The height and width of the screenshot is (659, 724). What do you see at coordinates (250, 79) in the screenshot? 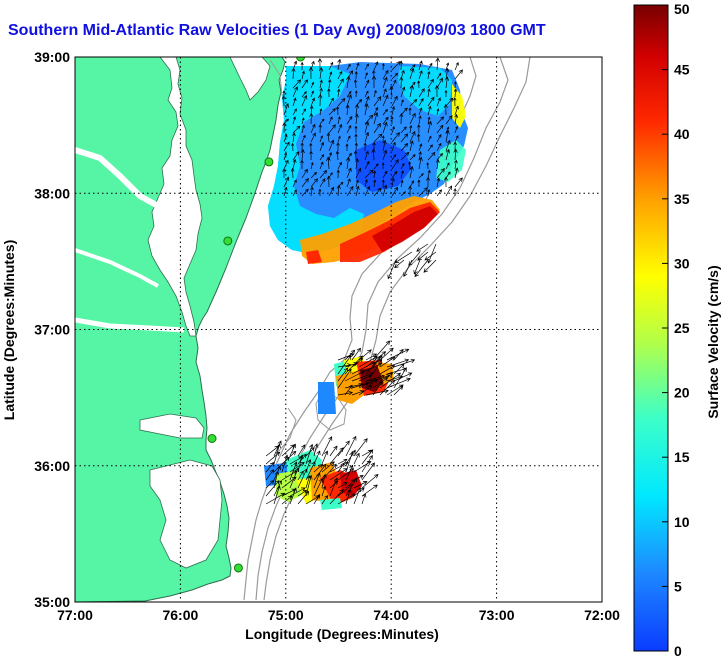
I see `delaware-bay` at bounding box center [250, 79].